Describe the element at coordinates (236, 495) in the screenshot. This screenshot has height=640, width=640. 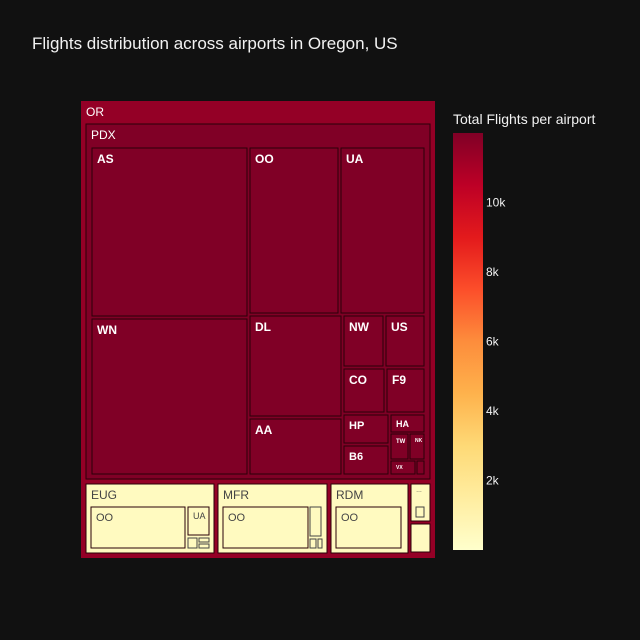
I see `tile-label-mfr: MFR` at that location.